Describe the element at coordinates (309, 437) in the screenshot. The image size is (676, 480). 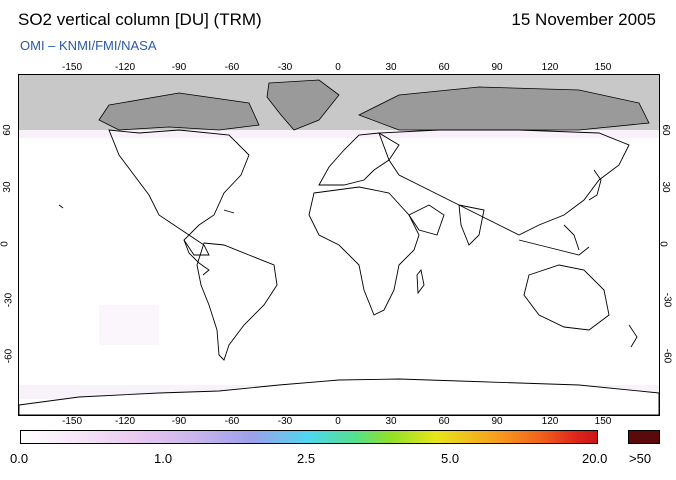
I see `colorbar` at that location.